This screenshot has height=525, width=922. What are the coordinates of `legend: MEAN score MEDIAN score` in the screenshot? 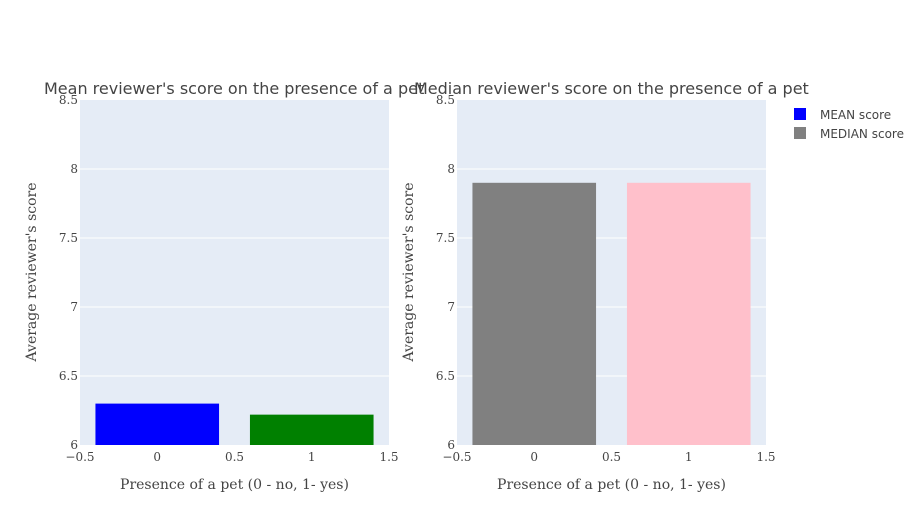 It's located at (849, 124).